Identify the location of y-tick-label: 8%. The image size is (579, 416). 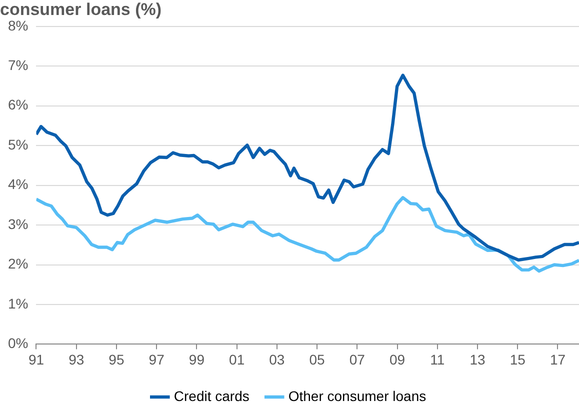
(18, 25).